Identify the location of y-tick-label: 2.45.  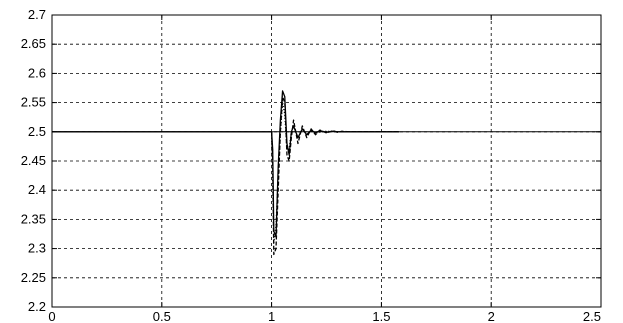
(33, 160).